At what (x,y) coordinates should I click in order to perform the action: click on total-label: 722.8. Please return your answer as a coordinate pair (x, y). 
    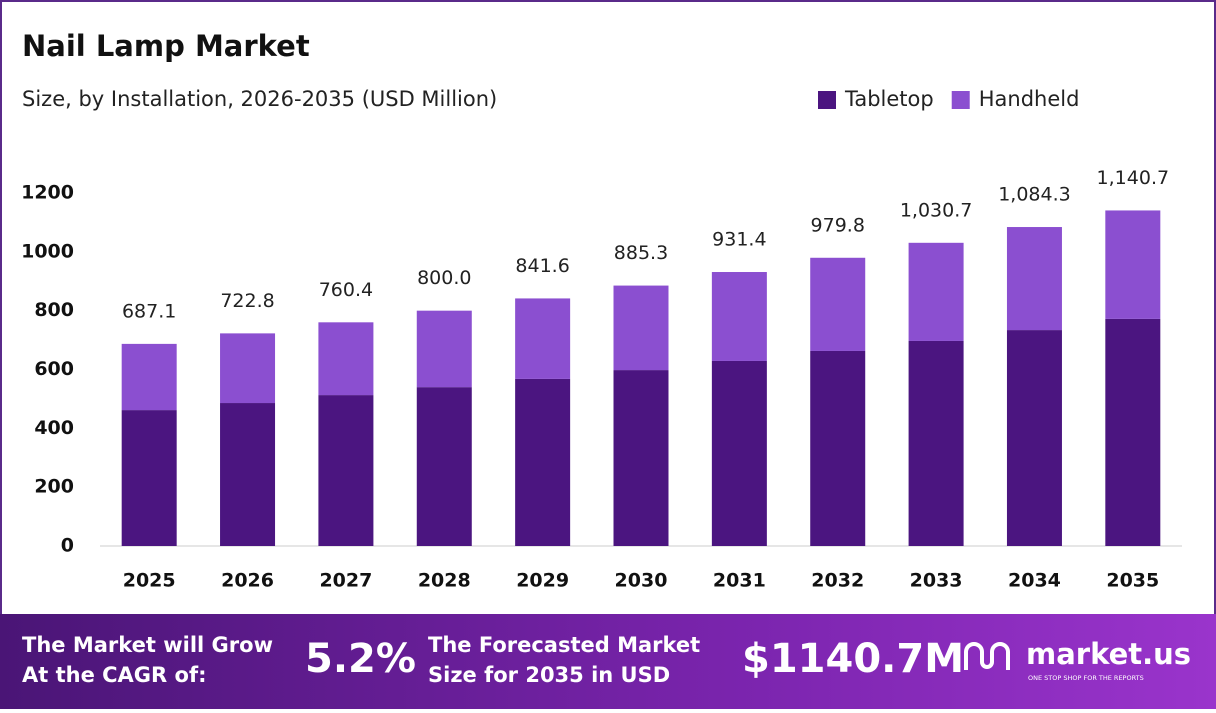
    Looking at the image, I should click on (247, 301).